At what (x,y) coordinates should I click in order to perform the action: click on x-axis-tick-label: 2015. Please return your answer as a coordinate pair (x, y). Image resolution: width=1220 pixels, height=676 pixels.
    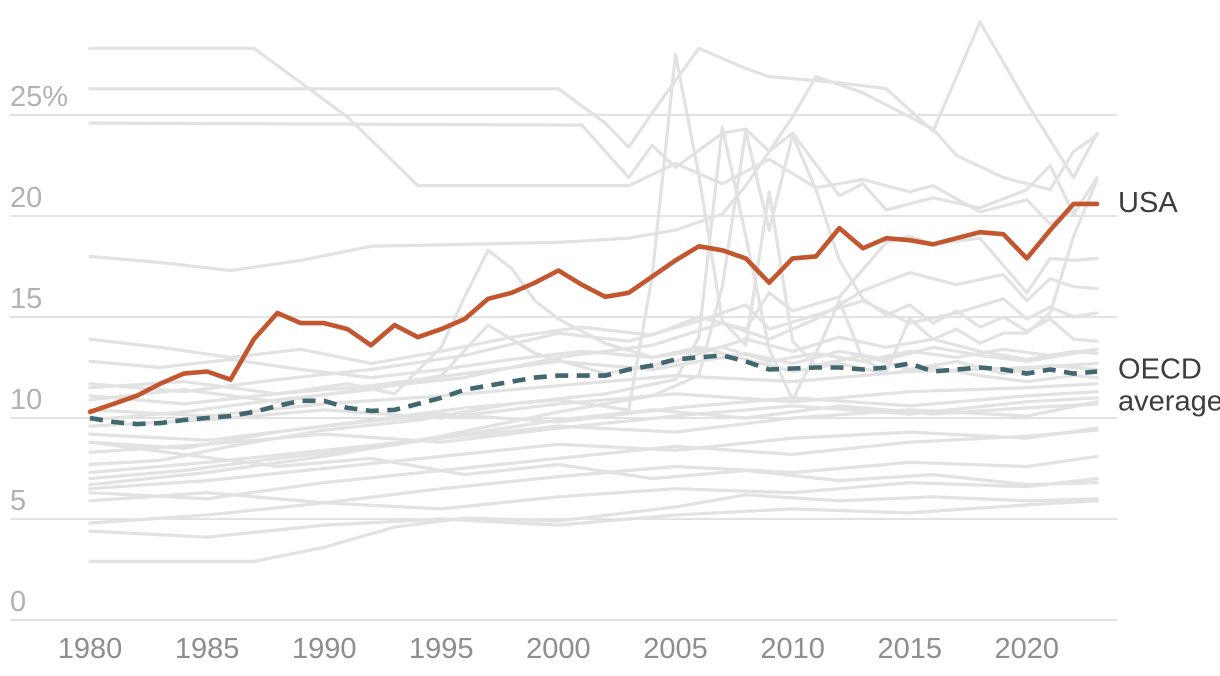
    Looking at the image, I should click on (909, 649).